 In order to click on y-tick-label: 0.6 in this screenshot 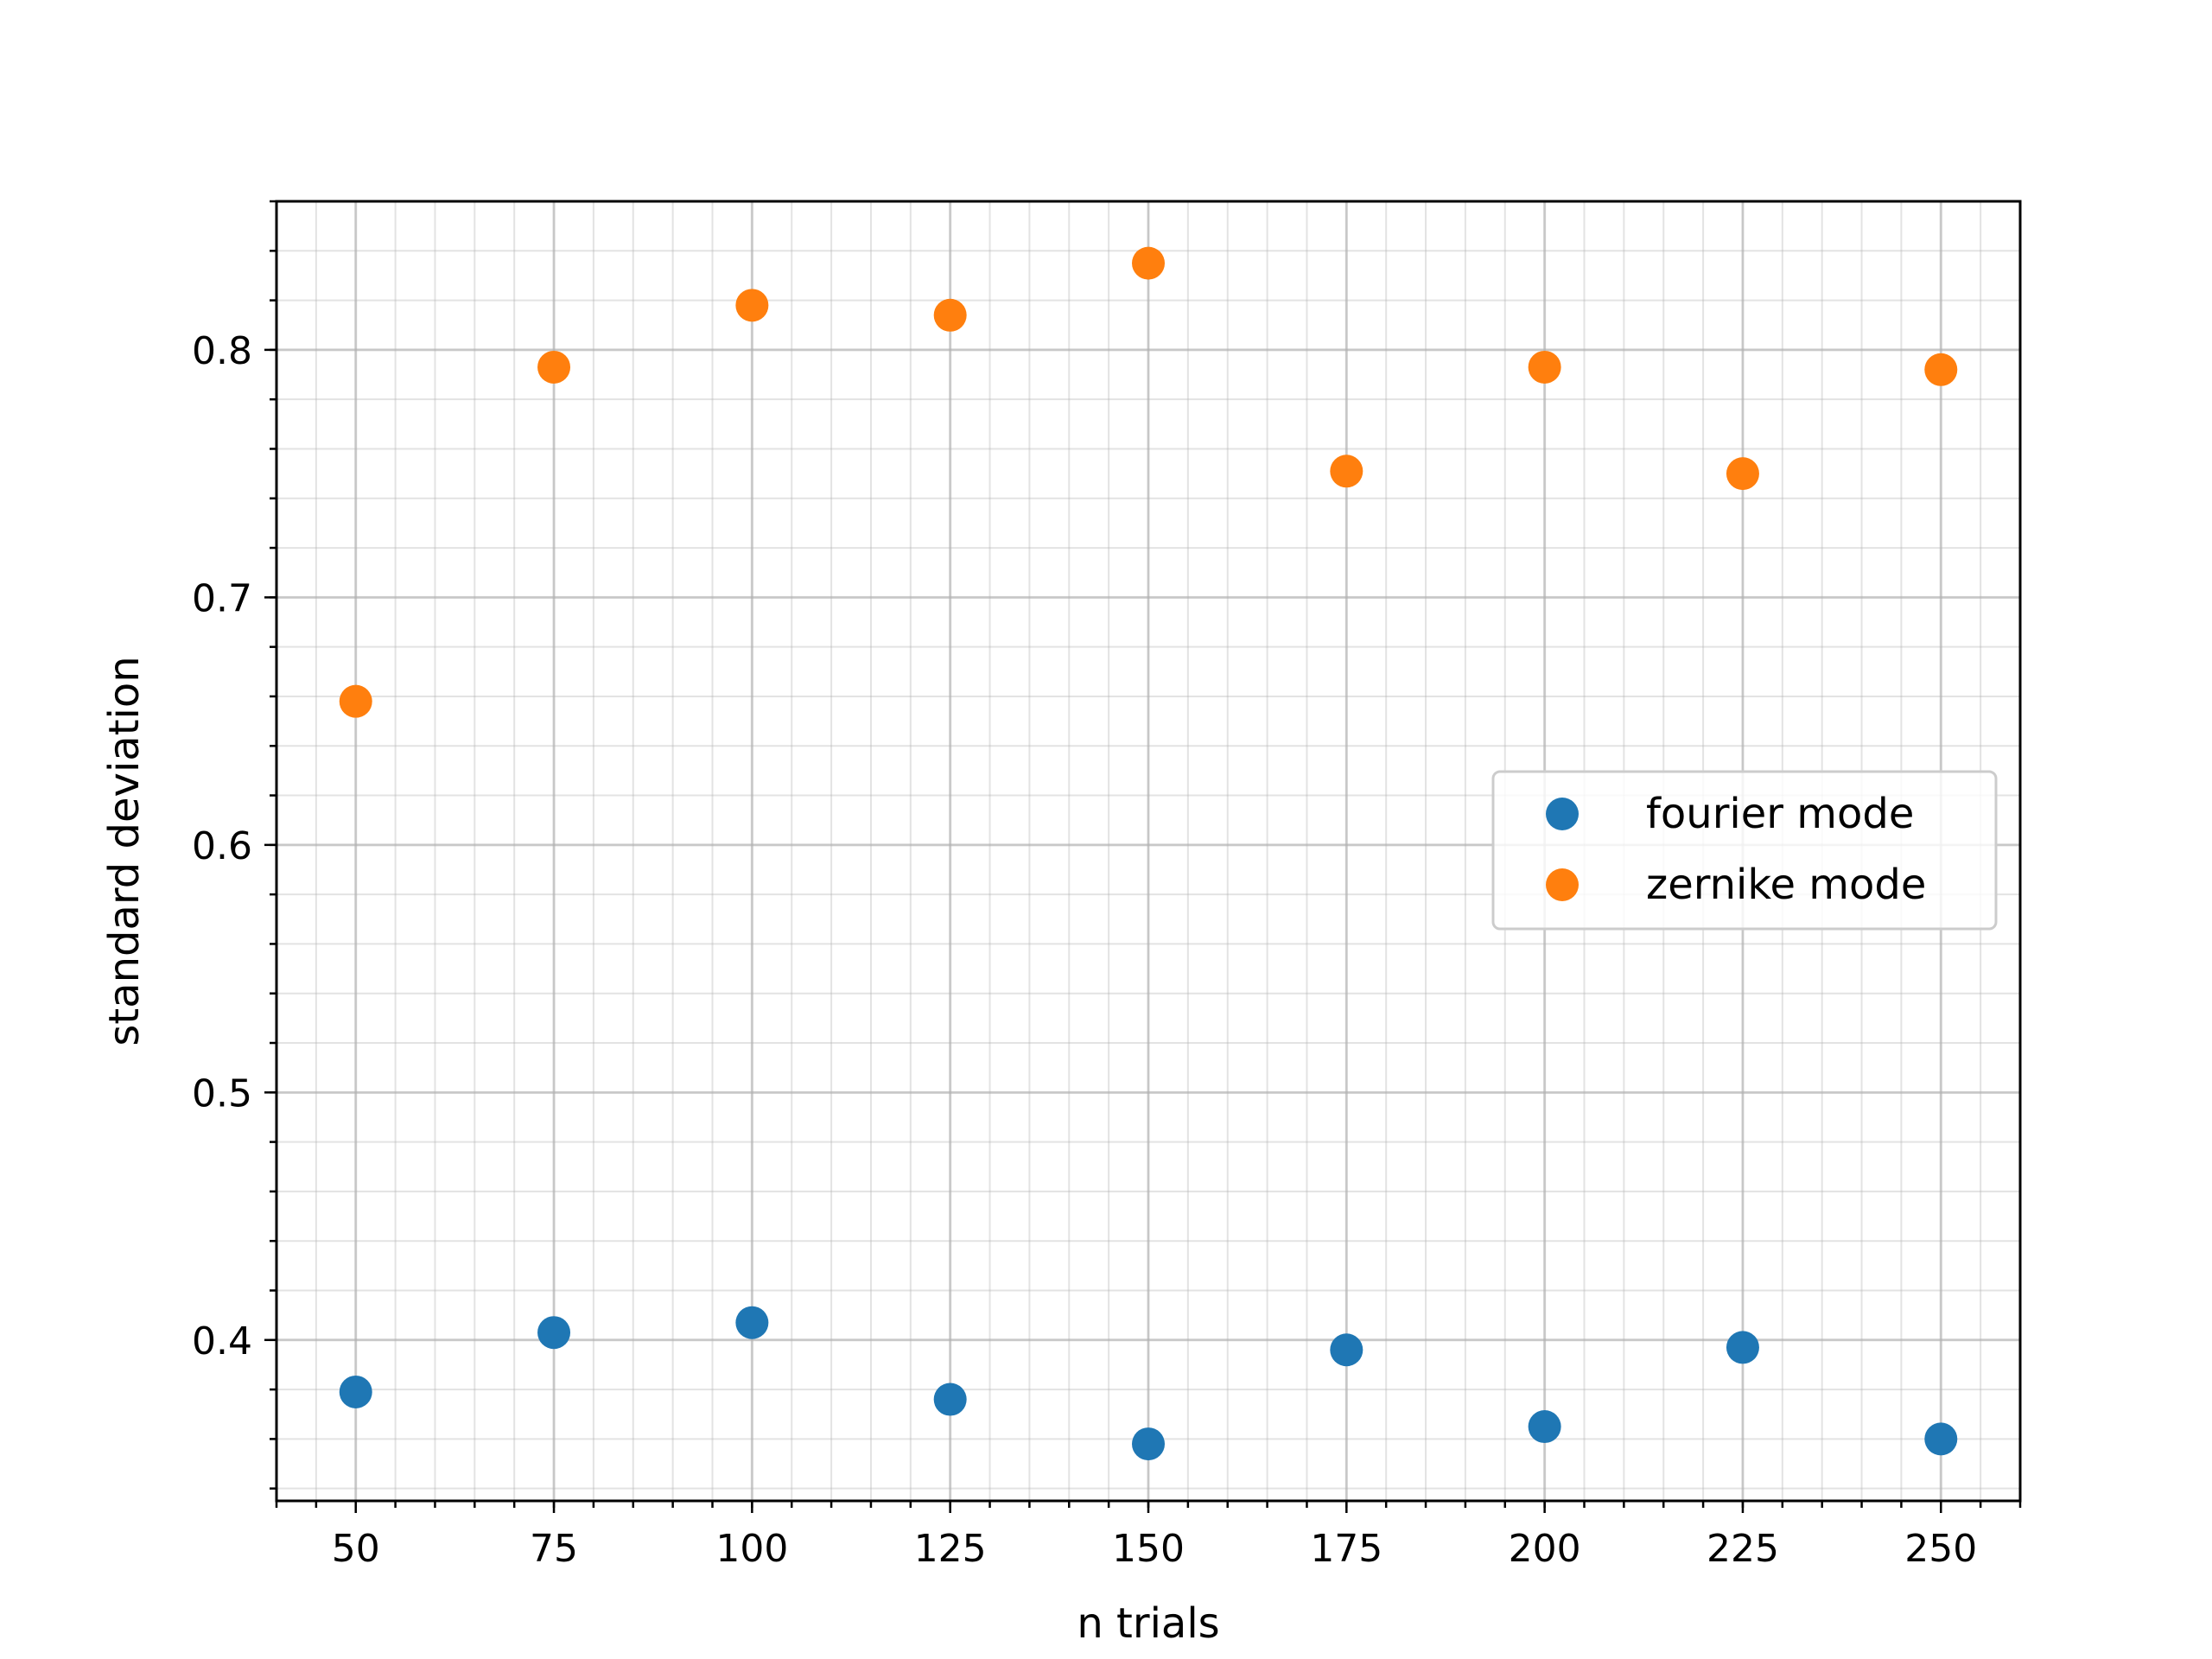, I will do `click(222, 846)`.